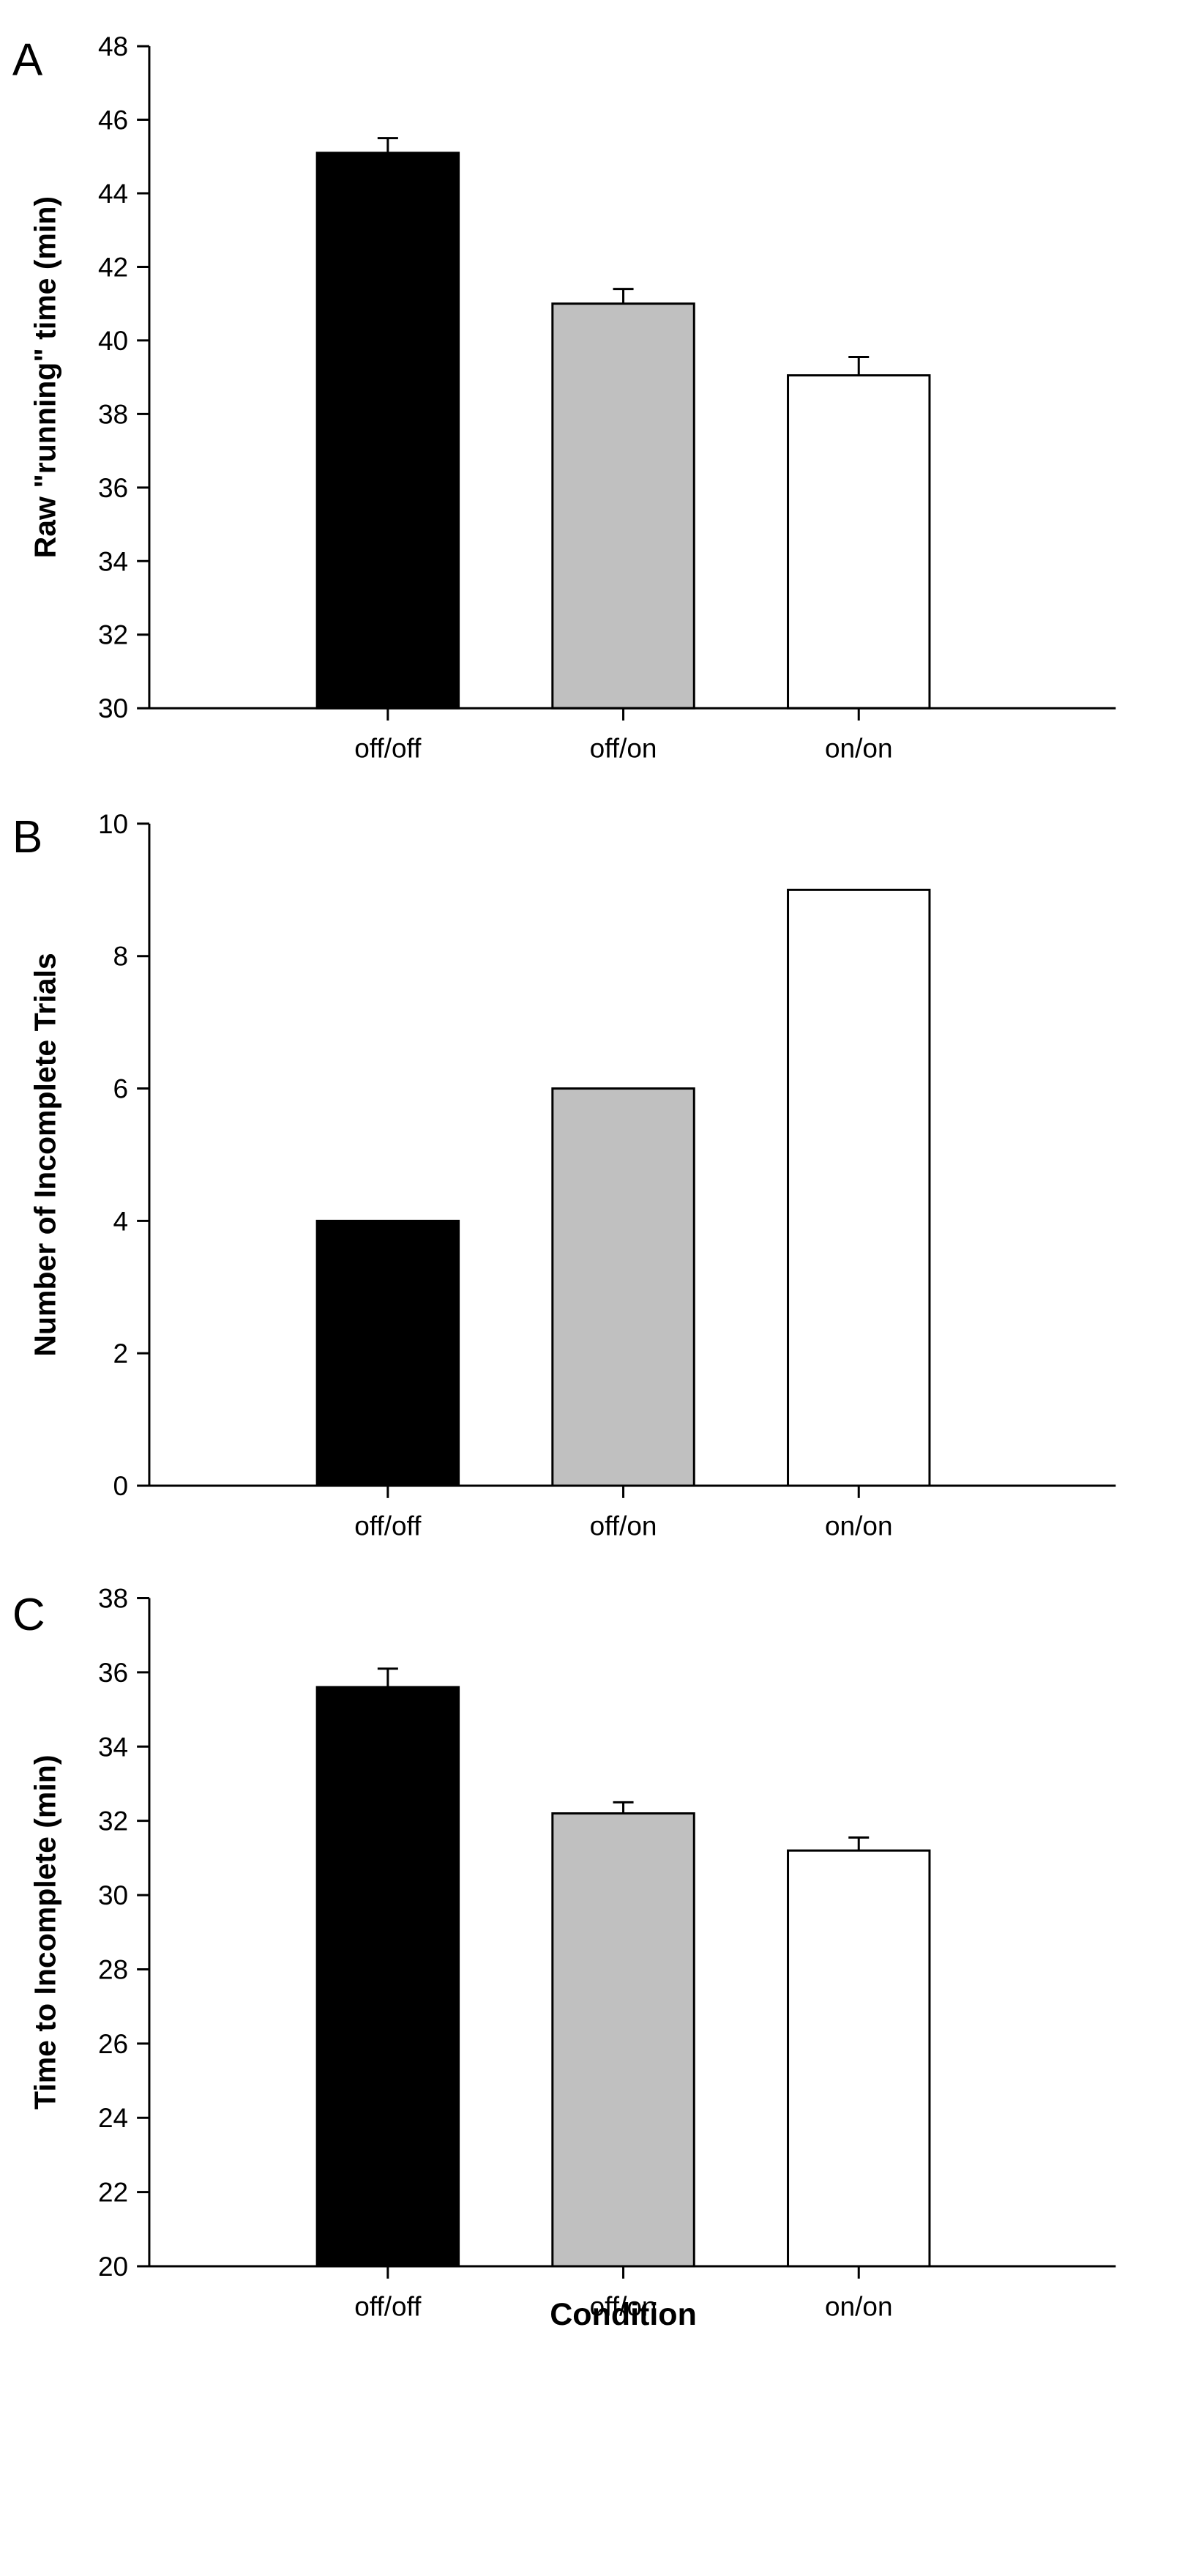 This screenshot has width=1185, height=2576. I want to click on panel-c-y-ticks: 20 22 24 26 28 30 32 34 36 38, so click(123, 1932).